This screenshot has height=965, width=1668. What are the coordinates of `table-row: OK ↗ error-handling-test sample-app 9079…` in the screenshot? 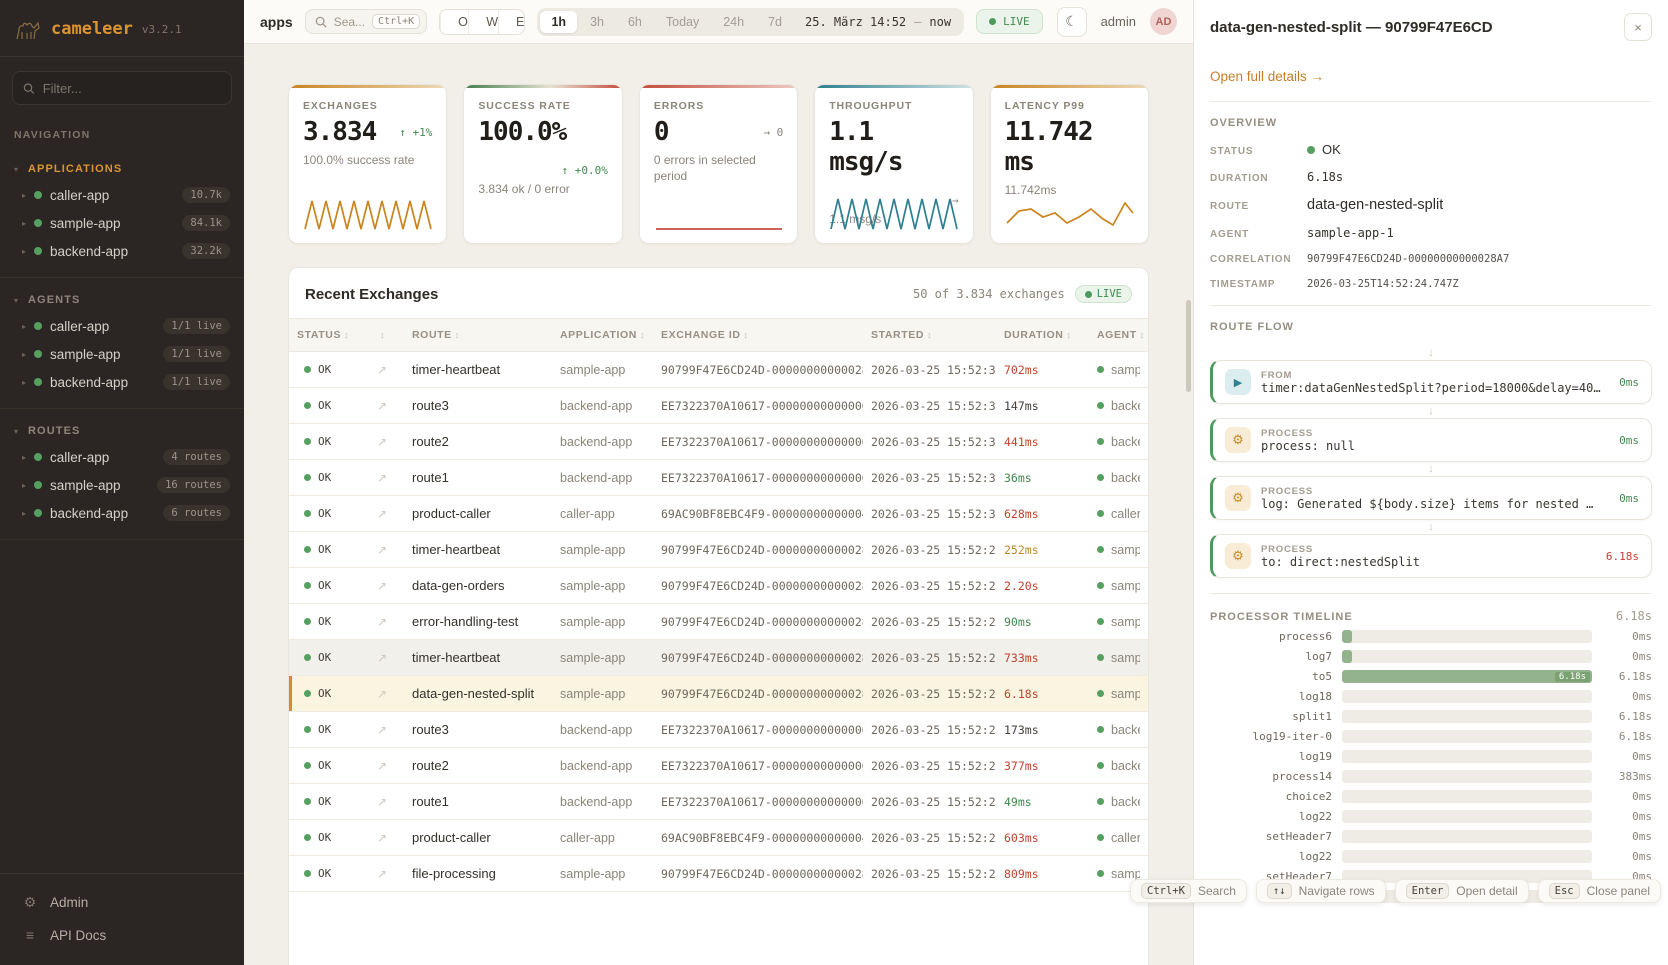 It's located at (718, 621).